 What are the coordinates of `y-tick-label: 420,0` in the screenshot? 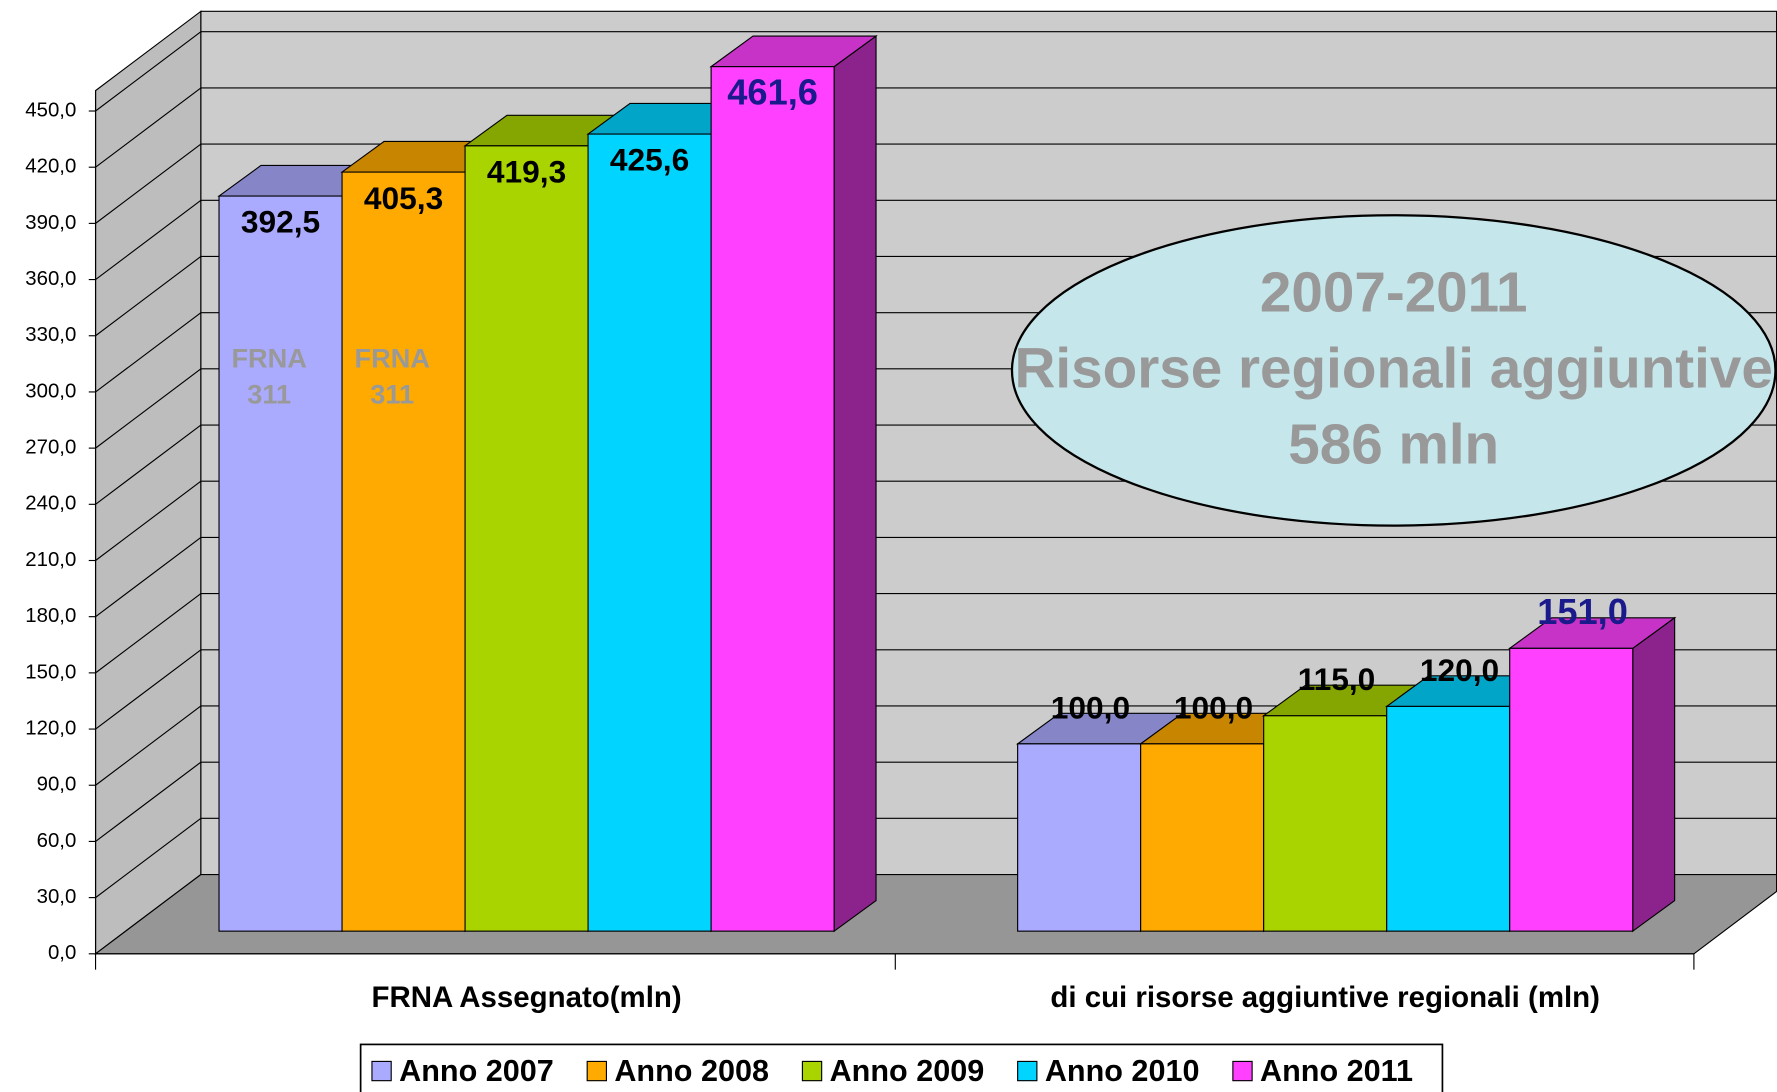 It's located at (50, 167).